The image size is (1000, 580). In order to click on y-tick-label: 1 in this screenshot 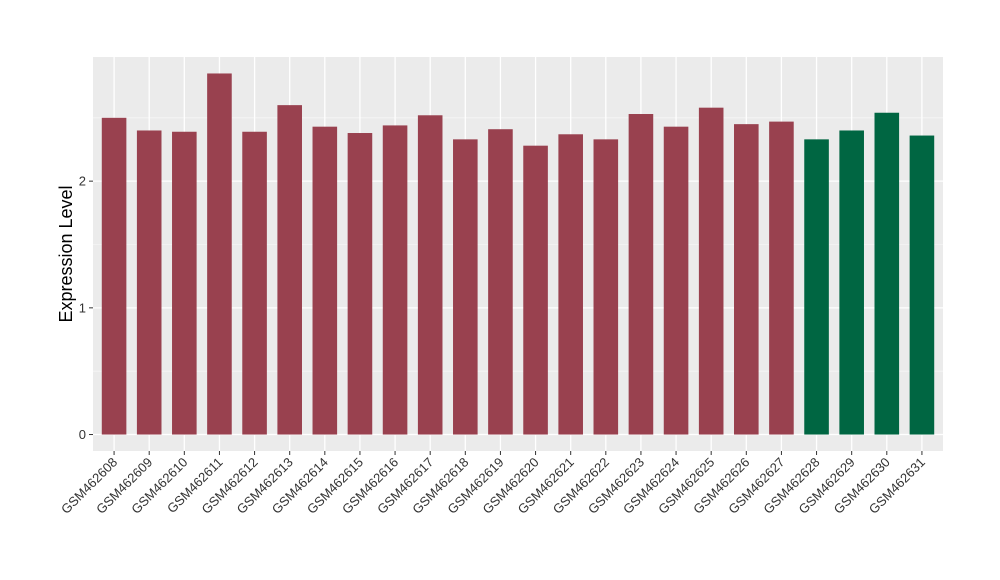, I will do `click(82, 307)`.